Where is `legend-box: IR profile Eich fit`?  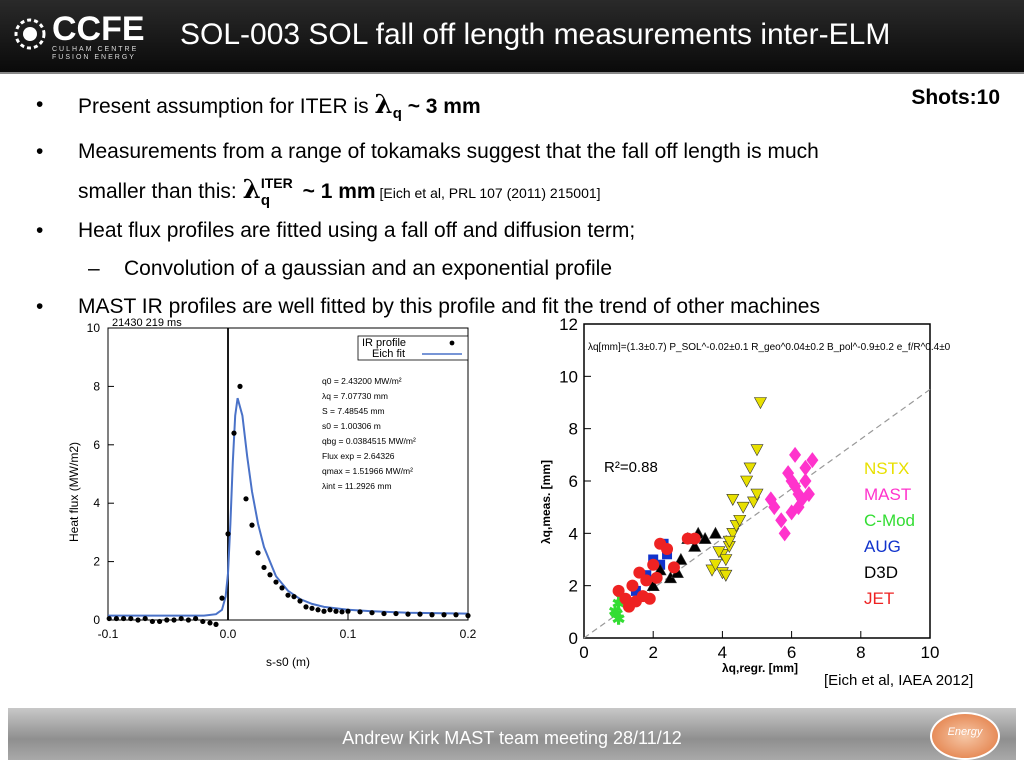
legend-box: IR profile Eich fit is located at coordinates (413, 348).